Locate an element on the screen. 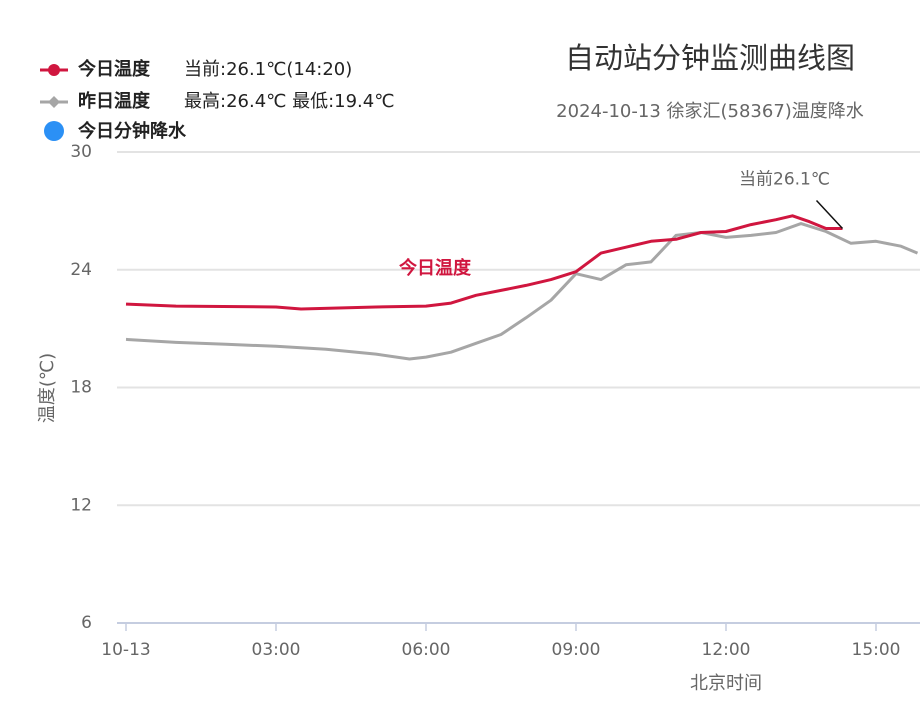  legend-label: 昨日温度 is located at coordinates (114, 101).